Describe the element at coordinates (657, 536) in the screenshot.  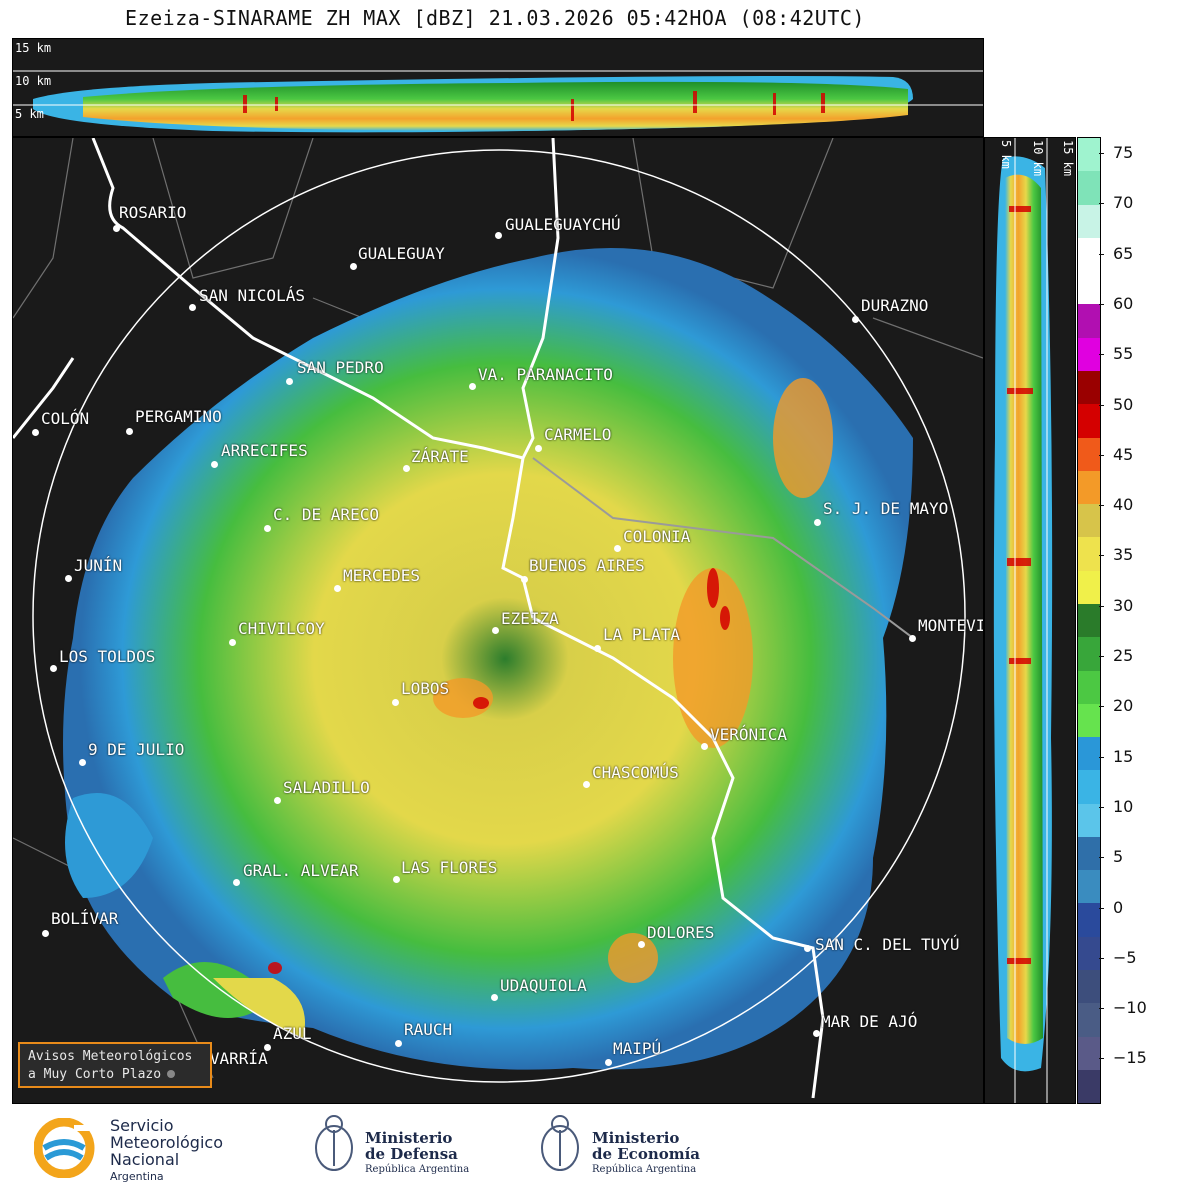
I see `city-label-colonia: COLONIA` at that location.